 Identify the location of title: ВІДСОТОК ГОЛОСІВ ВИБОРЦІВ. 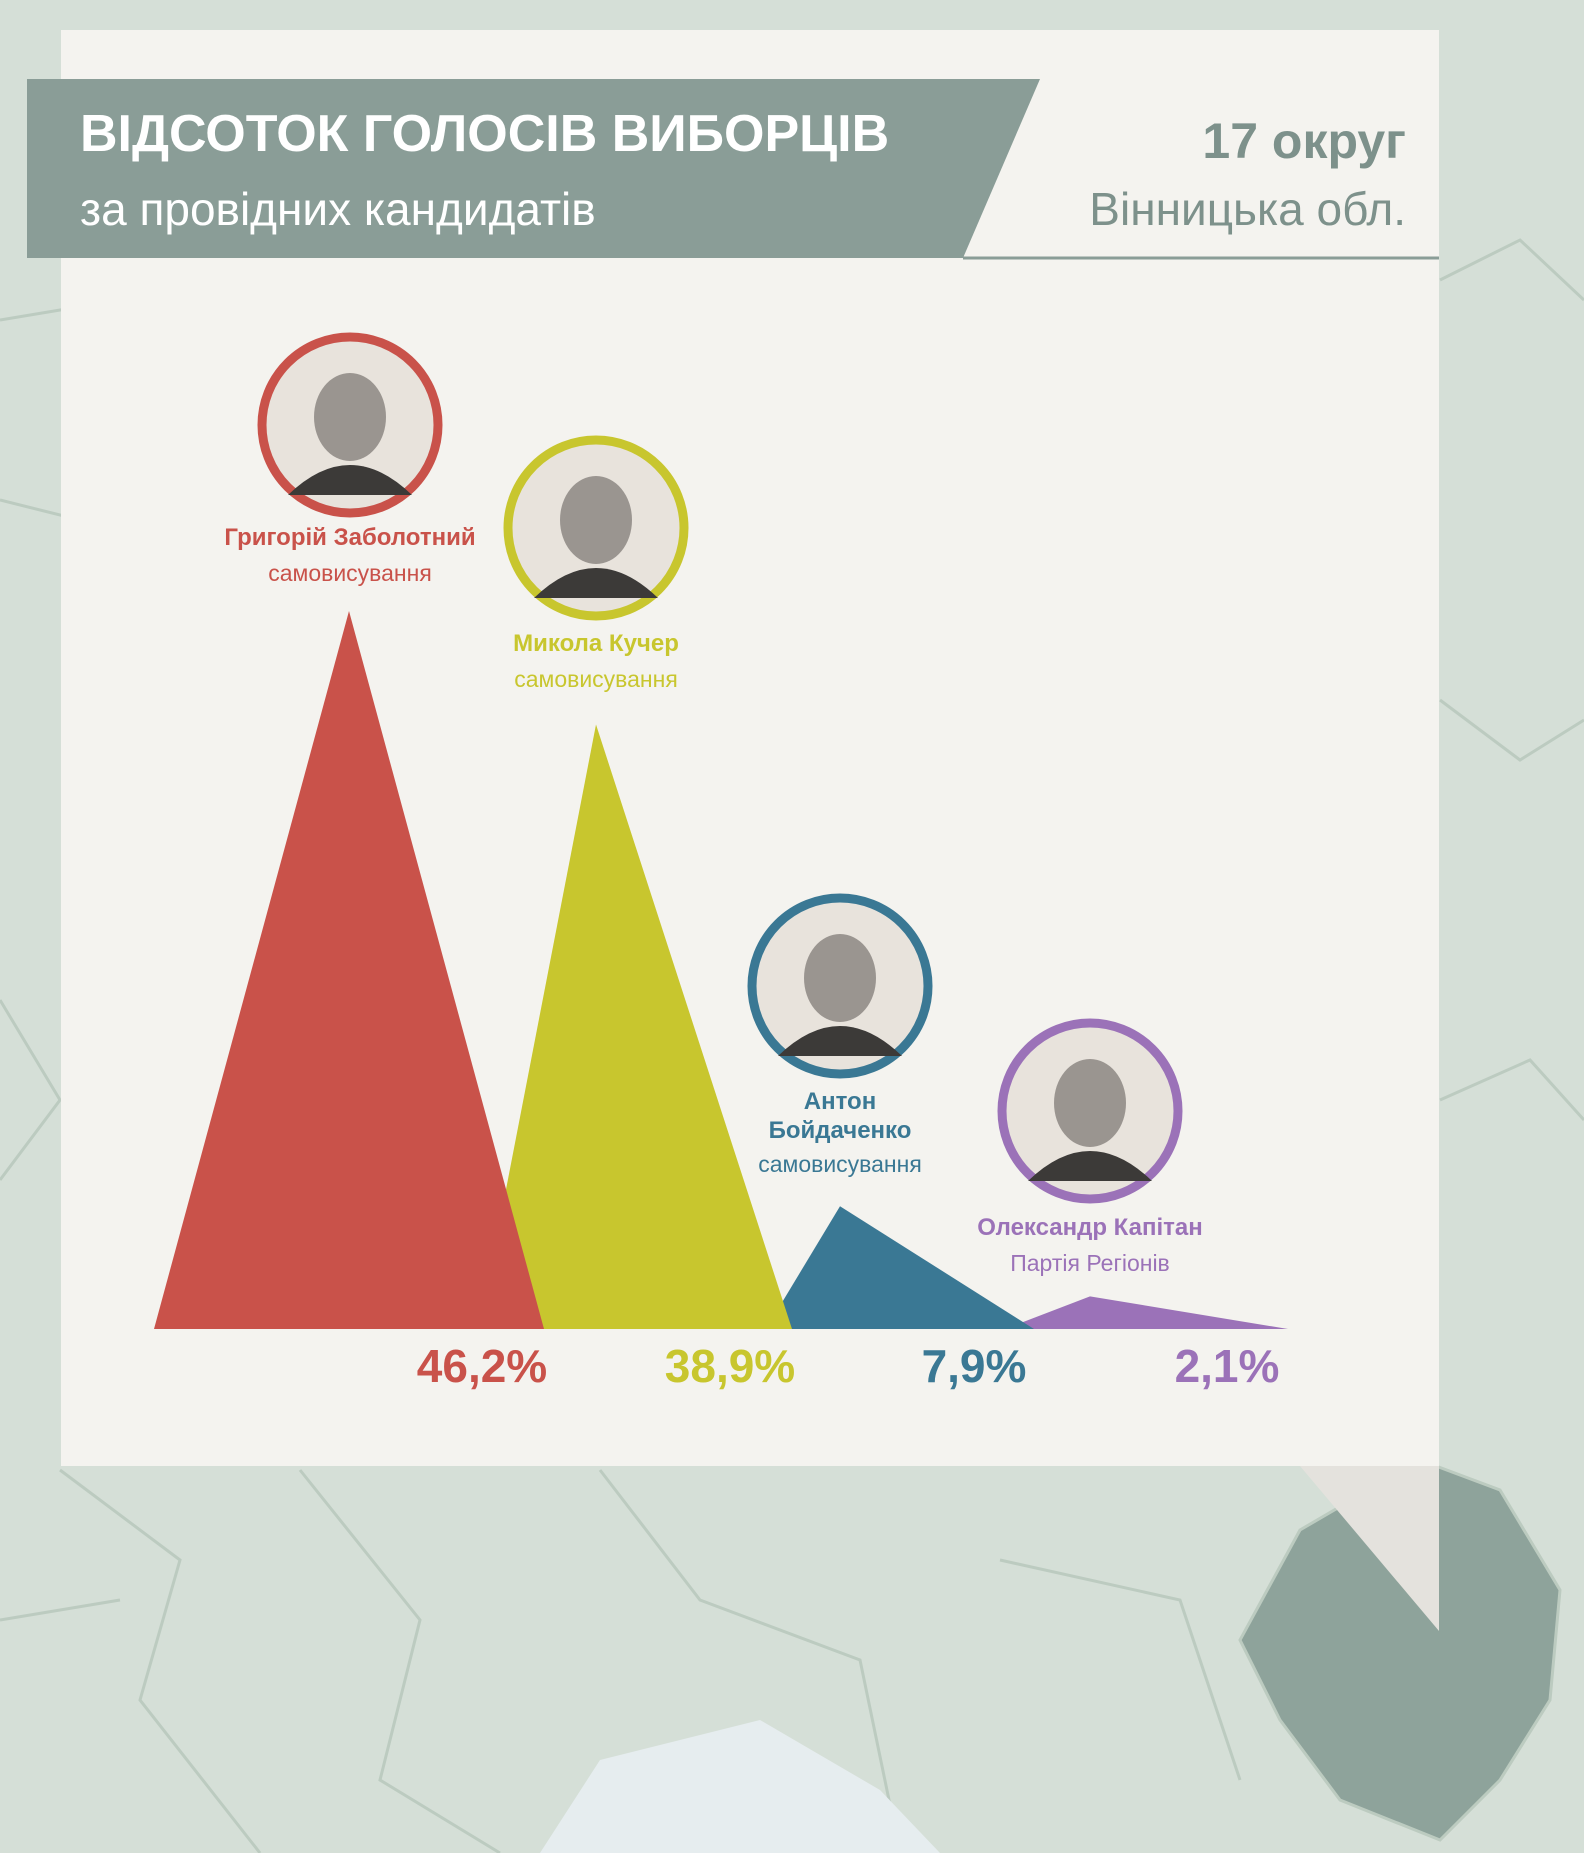
(485, 134).